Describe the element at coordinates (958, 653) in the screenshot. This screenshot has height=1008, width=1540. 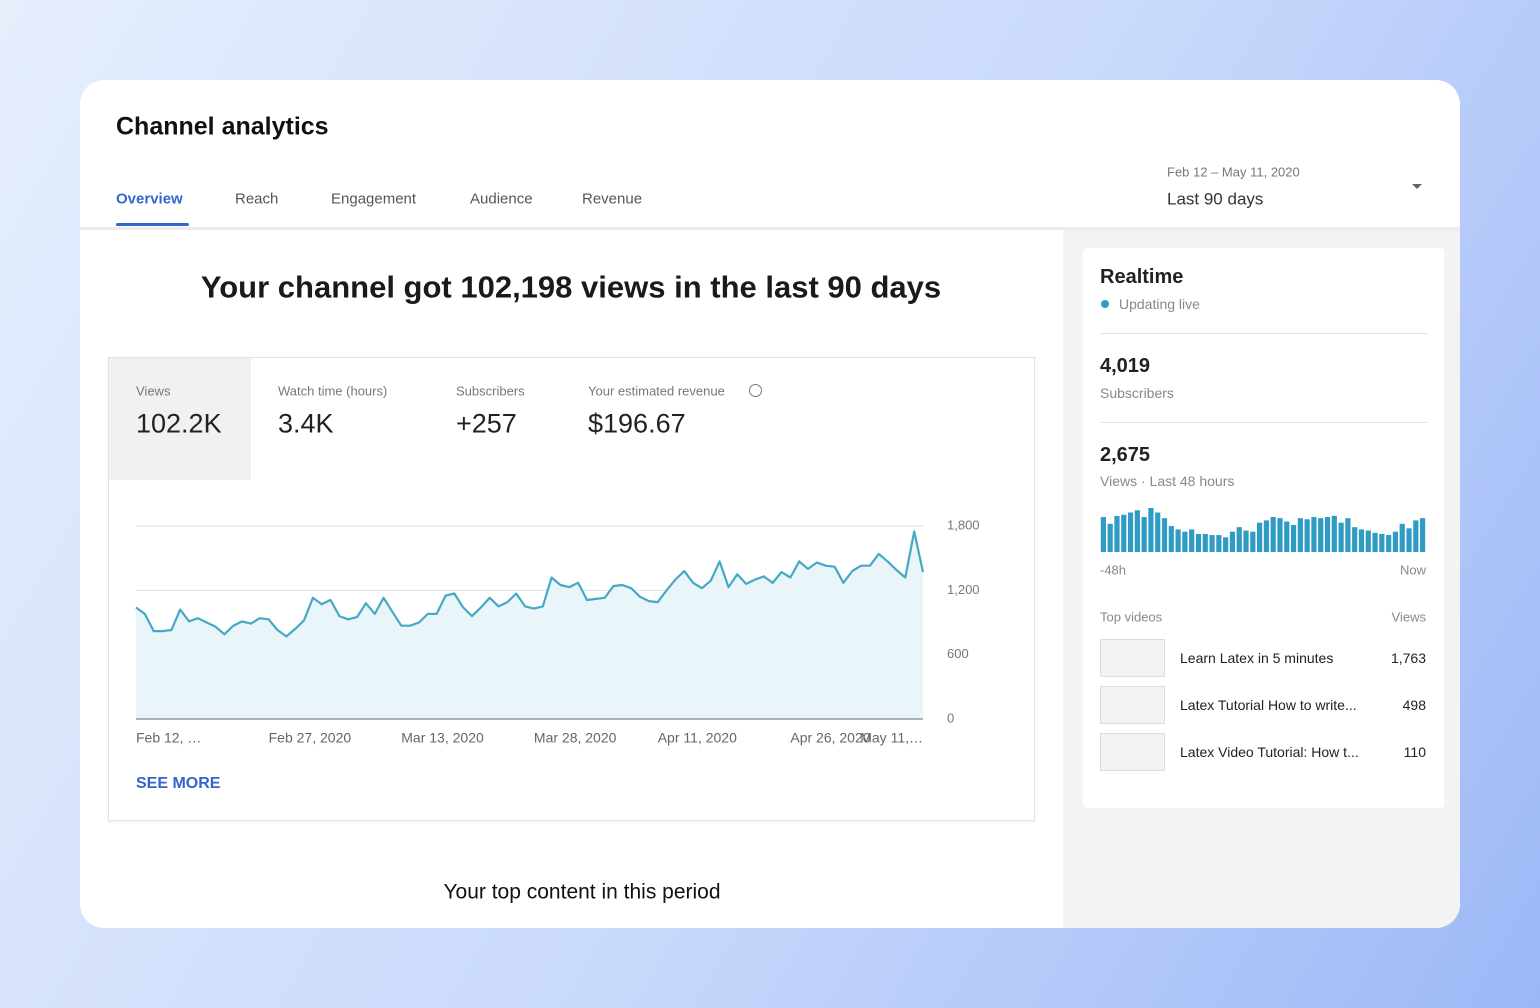
I see `y-tick-label: 600` at that location.